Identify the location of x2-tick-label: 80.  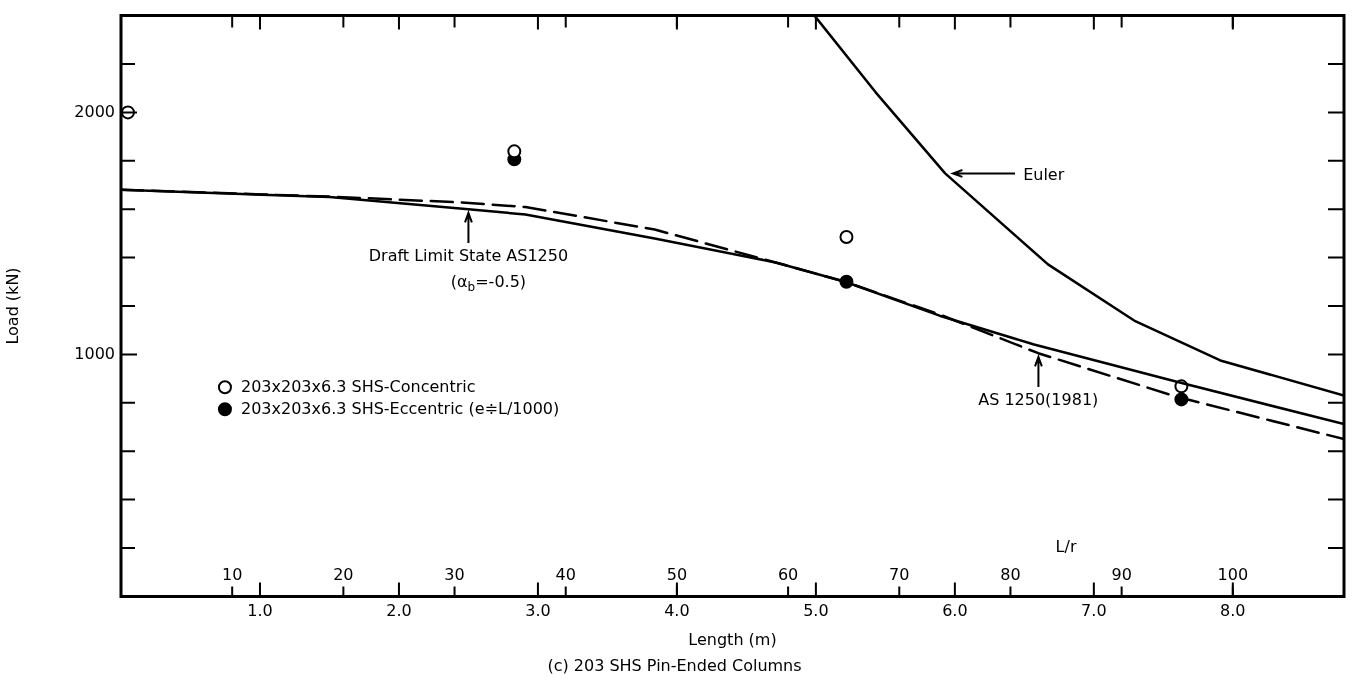
(1010, 575).